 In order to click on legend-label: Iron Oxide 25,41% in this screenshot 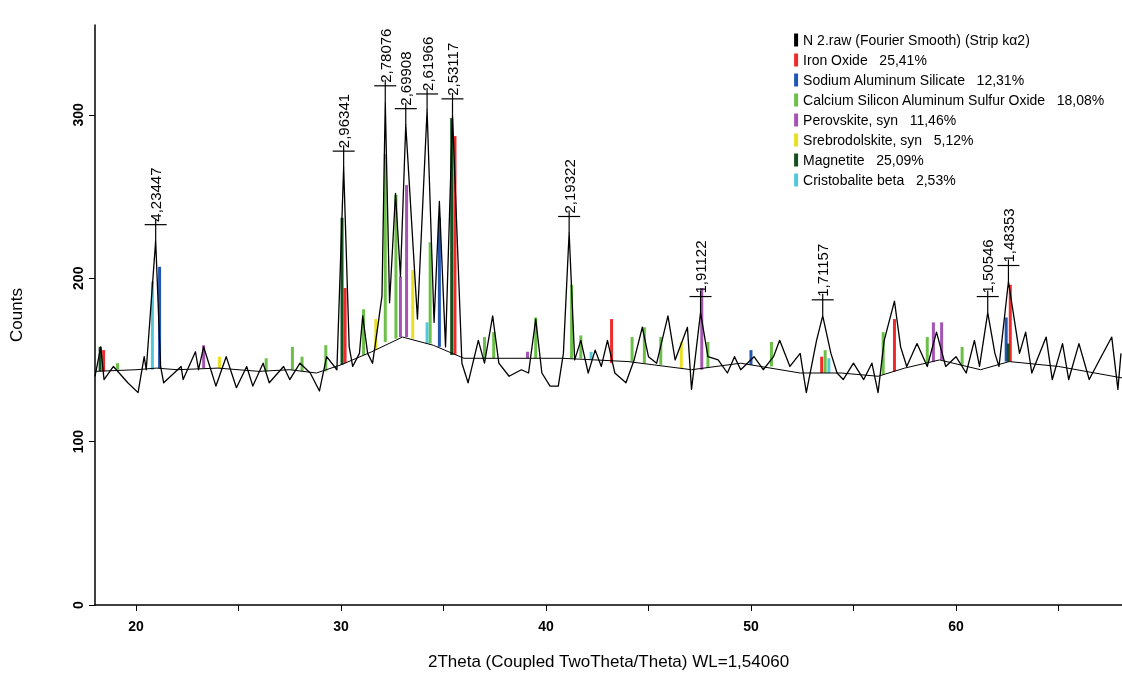, I will do `click(865, 60)`.